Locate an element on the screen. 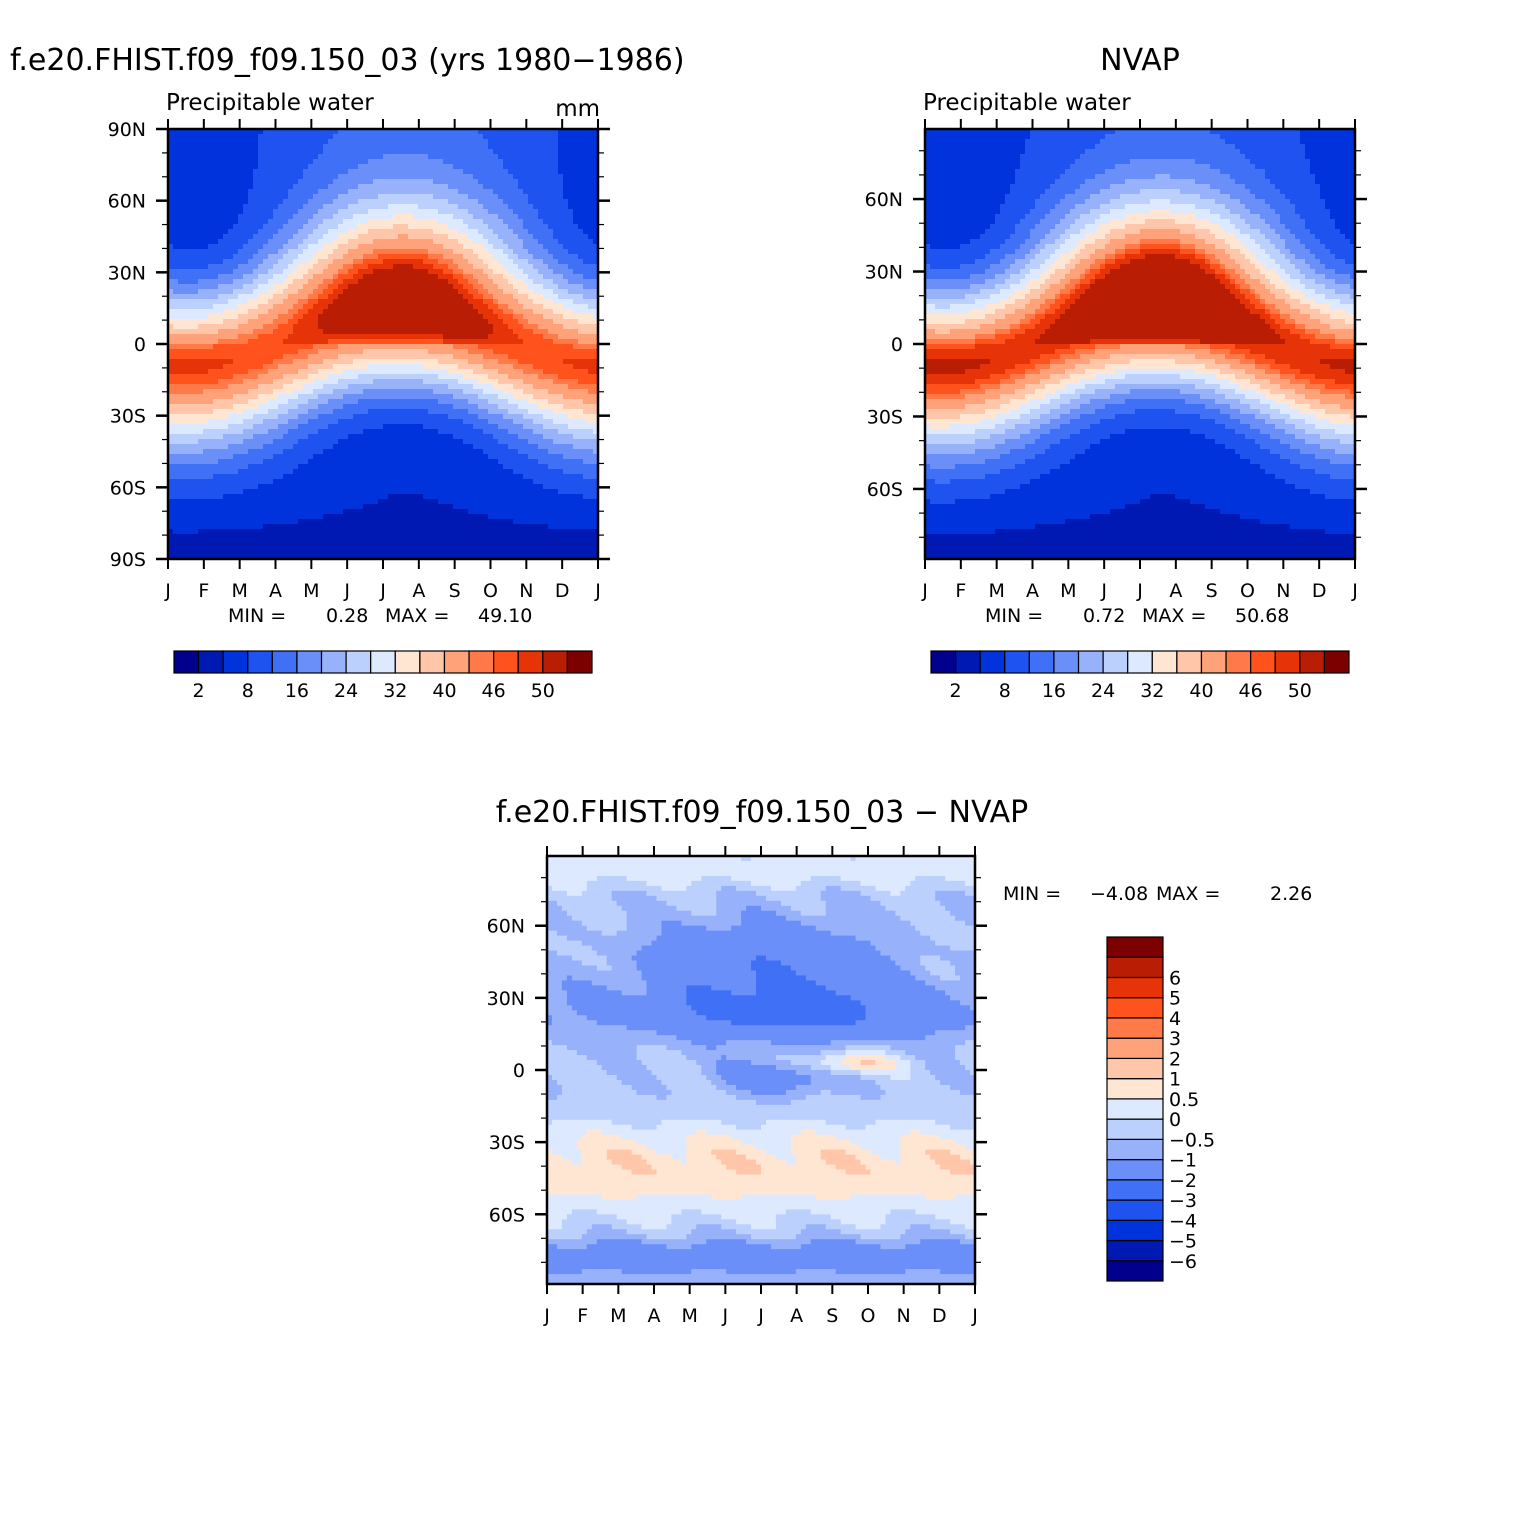  panel-difference-contour-field is located at coordinates (761, 1070).